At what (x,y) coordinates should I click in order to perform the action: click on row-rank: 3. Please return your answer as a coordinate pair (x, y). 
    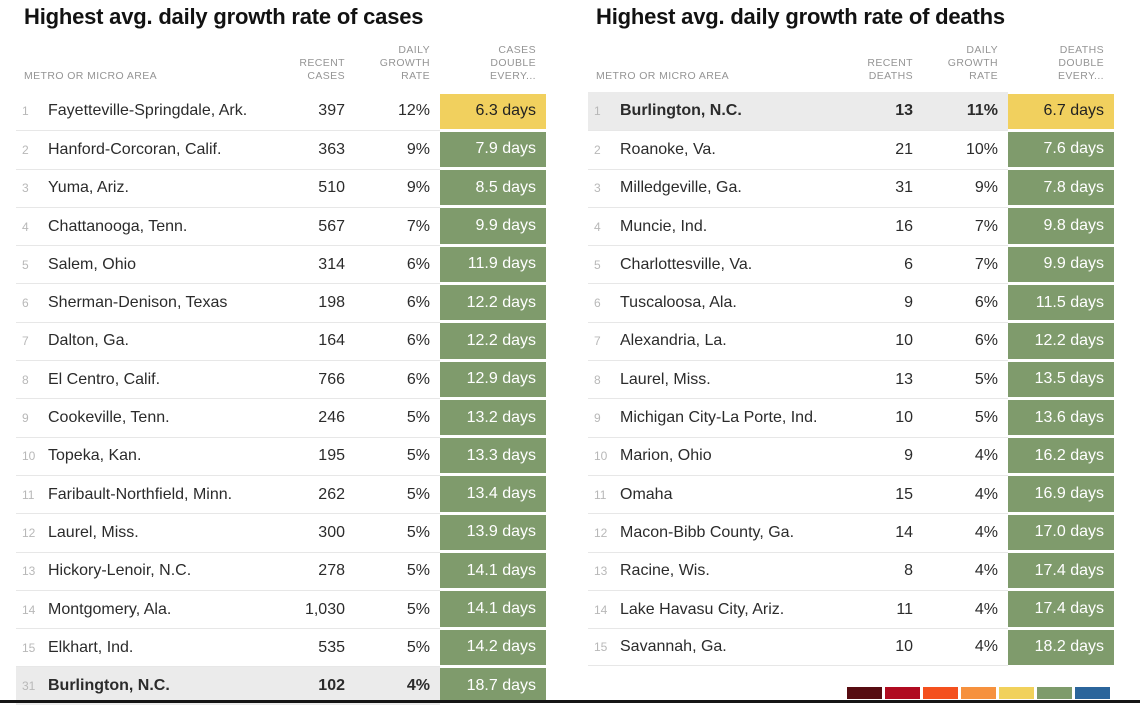
    Looking at the image, I should click on (597, 188).